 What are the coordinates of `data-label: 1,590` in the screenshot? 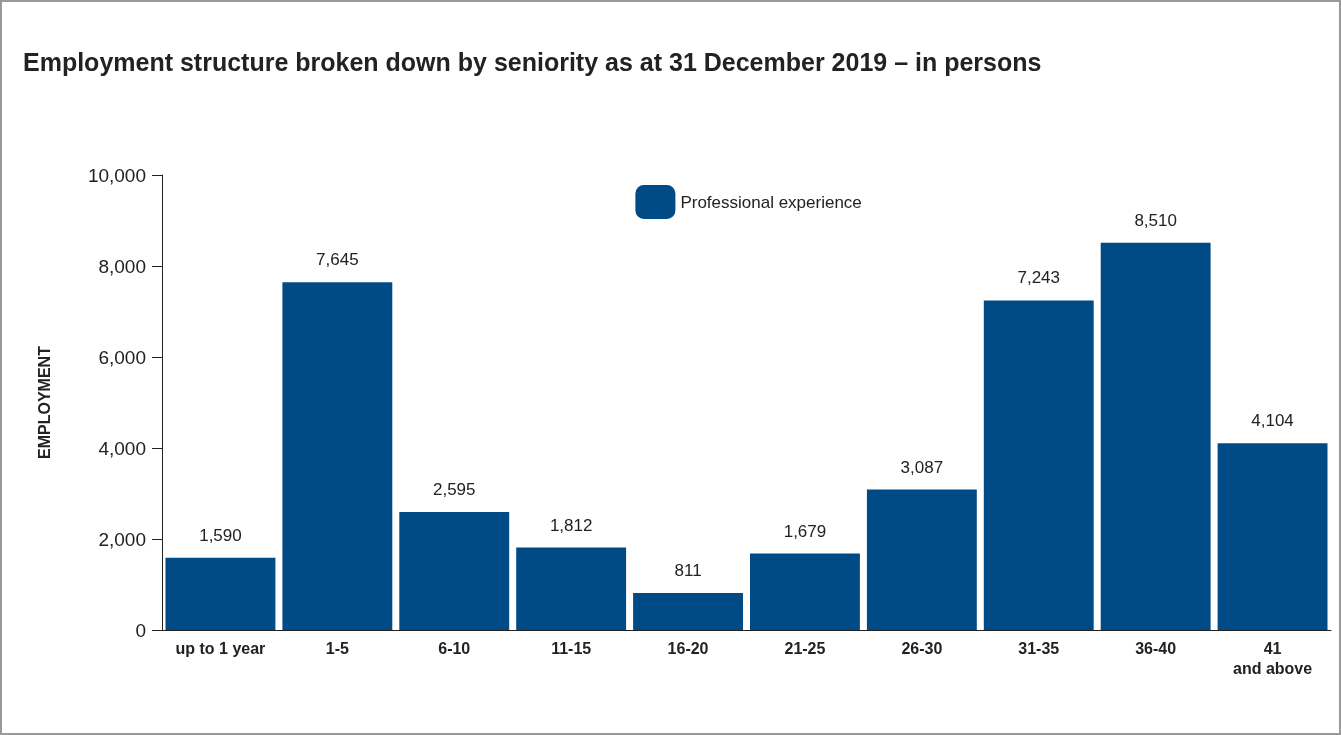 It's located at (220, 535).